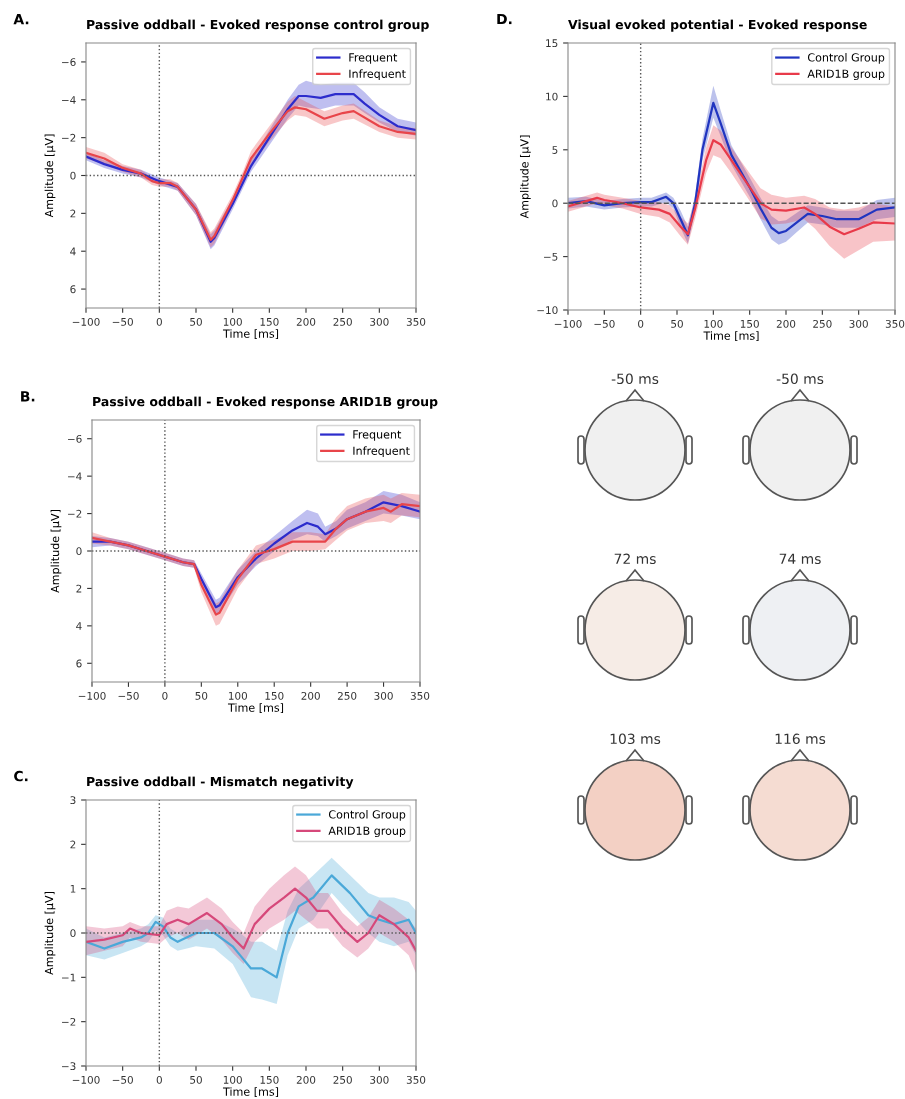 This screenshot has height=1099, width=905. I want to click on chart-title: Visual evoked potential - Evoked response, so click(717, 25).